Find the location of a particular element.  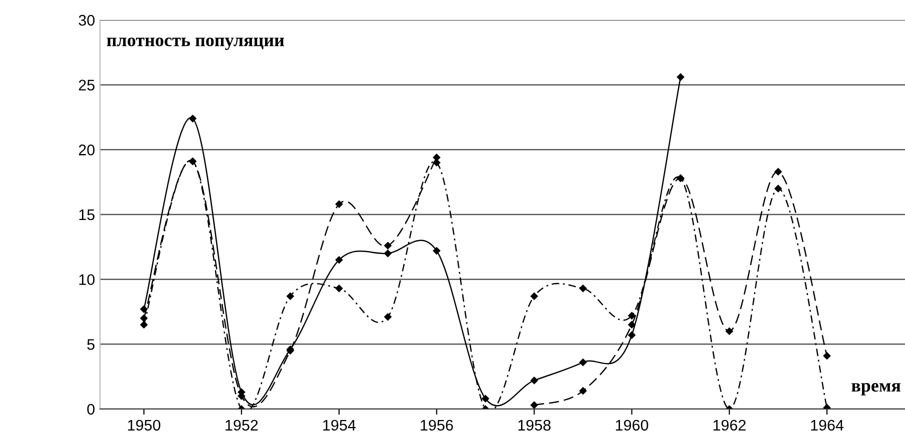

y-tick-label: 0 is located at coordinates (91, 409).